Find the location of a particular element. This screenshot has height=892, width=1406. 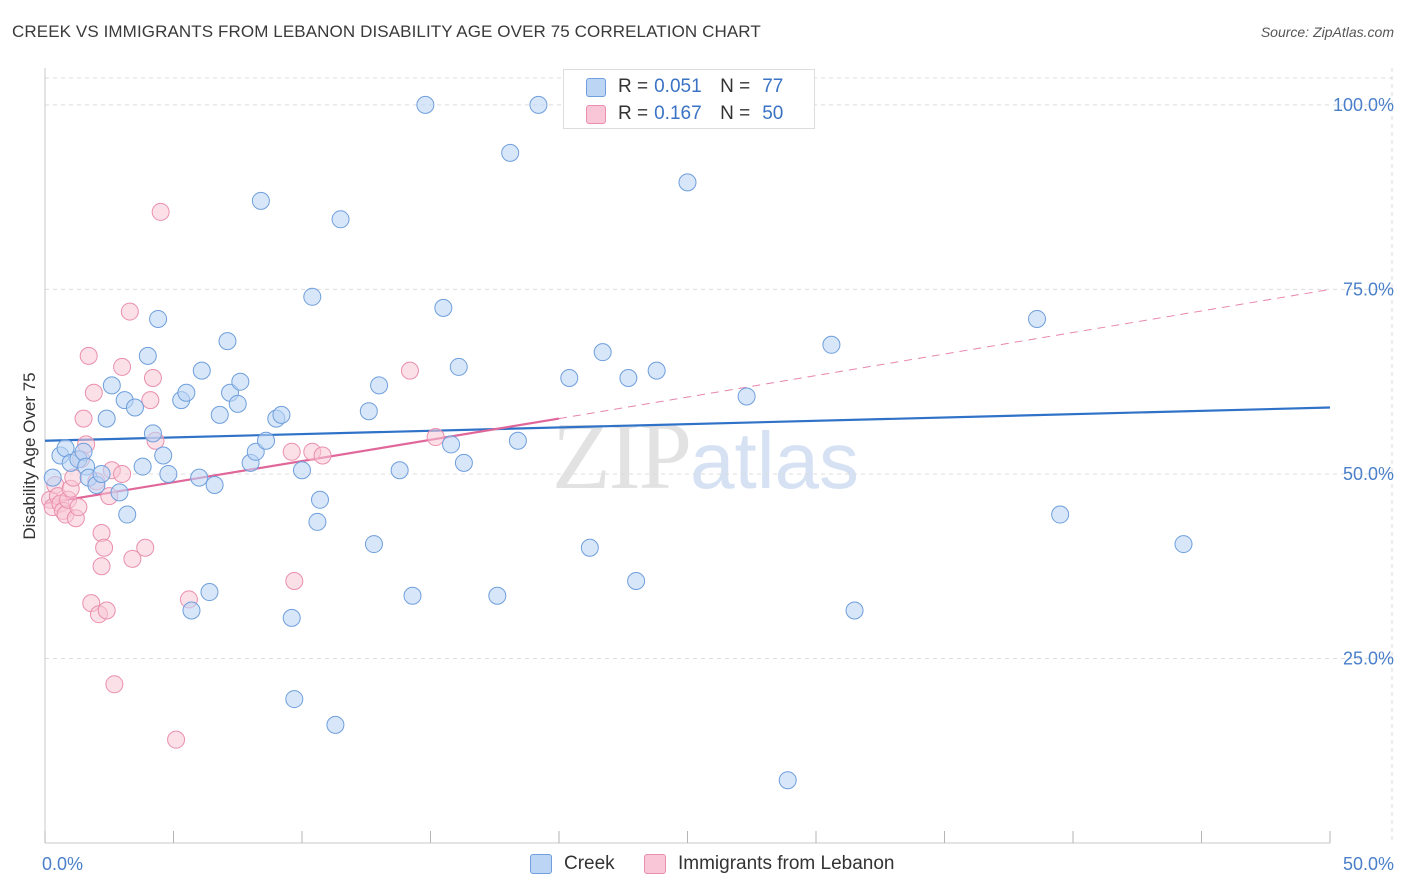

lebanon-swatch is located at coordinates (596, 114).